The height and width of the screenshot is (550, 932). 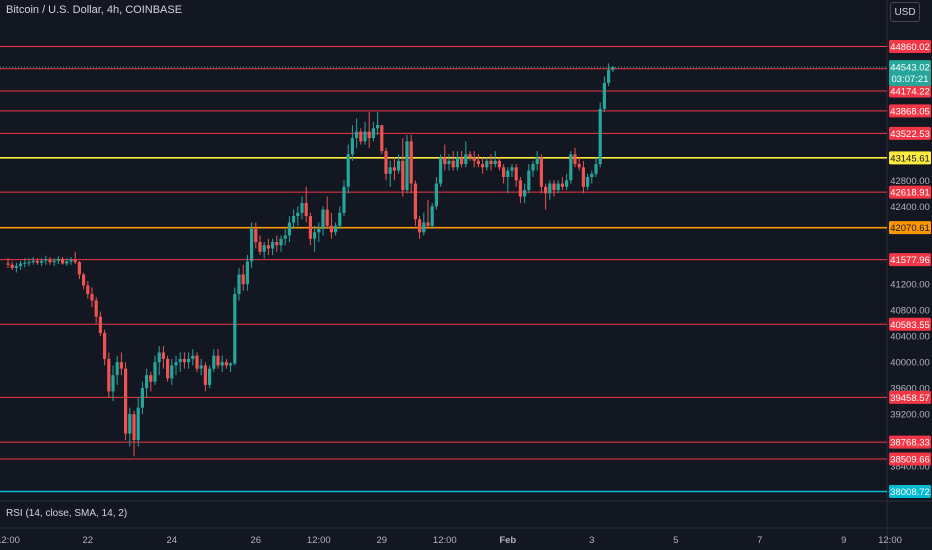 I want to click on price-tick-label: 40800.00, so click(x=910, y=311).